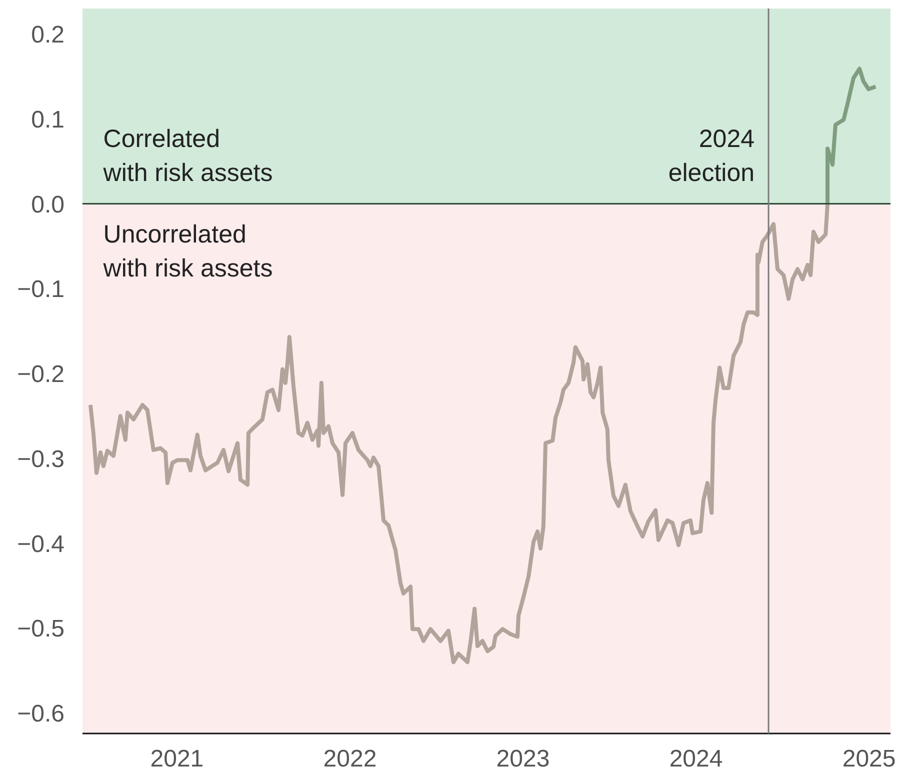 Image resolution: width=907 pixels, height=775 pixels. What do you see at coordinates (48, 34) in the screenshot?
I see `y-tick-label: 0.2` at bounding box center [48, 34].